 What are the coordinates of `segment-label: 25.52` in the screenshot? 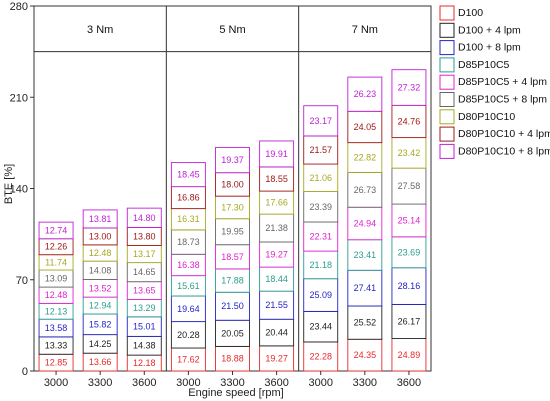 It's located at (365, 323).